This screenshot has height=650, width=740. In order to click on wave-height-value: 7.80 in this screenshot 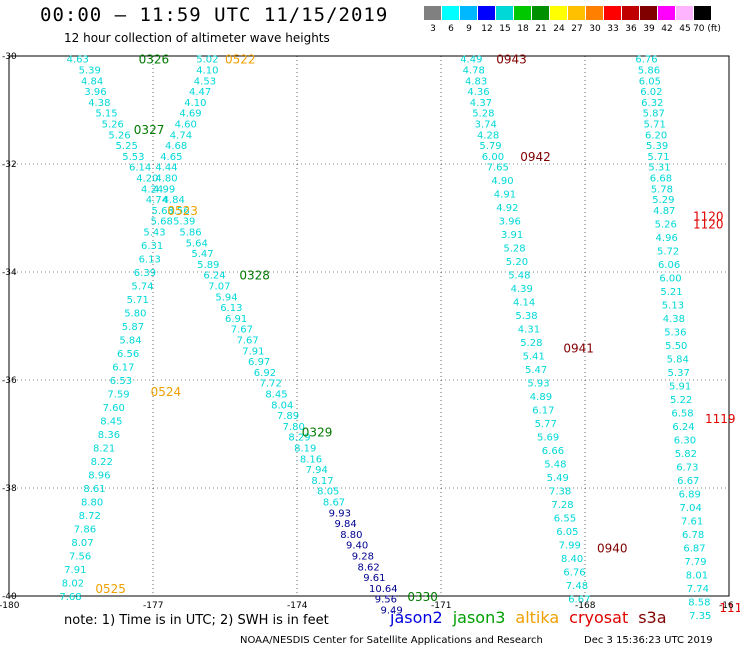, I will do `click(294, 427)`.